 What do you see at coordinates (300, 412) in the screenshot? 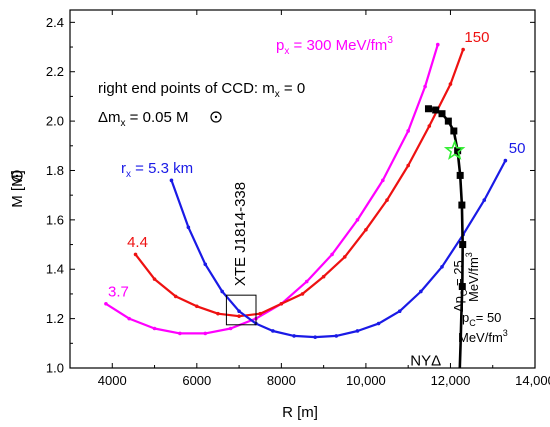
I see `x-axis-label: R [m]` at bounding box center [300, 412].